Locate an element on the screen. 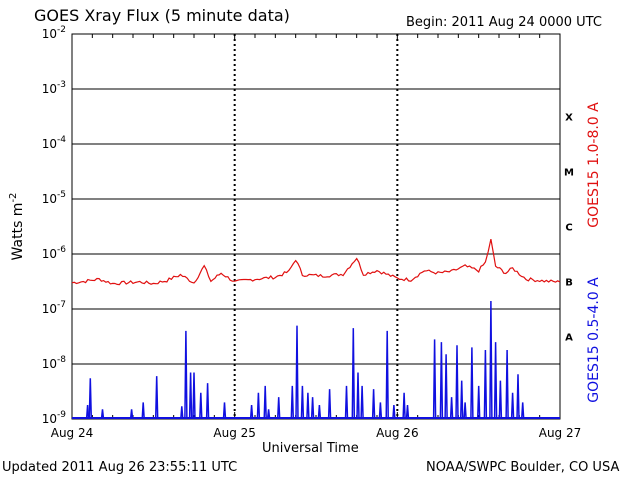  legend-short-channel: GOES15 0.5-4.0 A is located at coordinates (594, 340).